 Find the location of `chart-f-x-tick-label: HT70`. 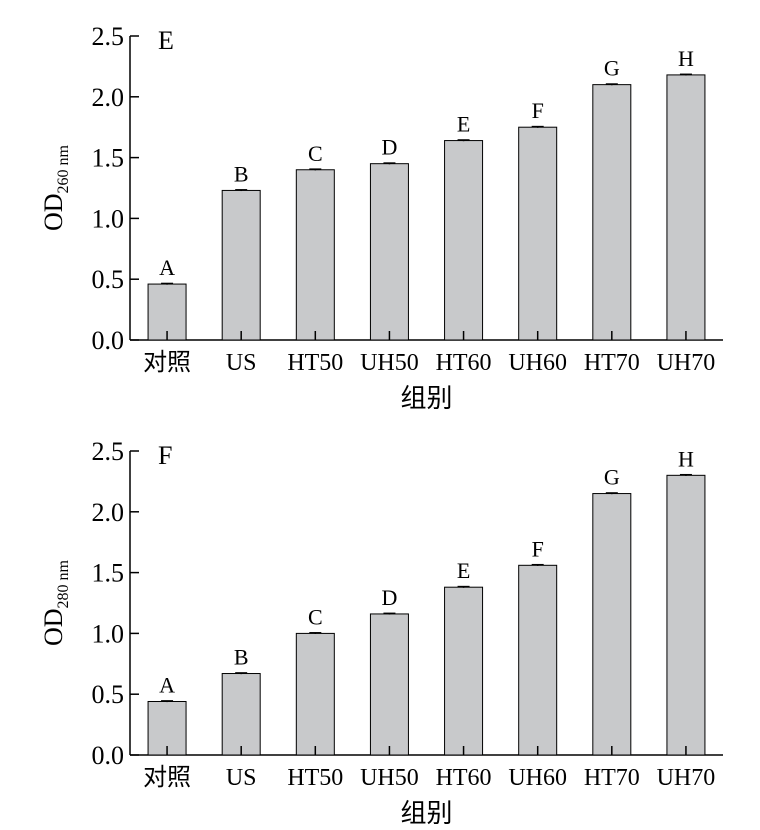

chart-f-x-tick-label: HT70 is located at coordinates (612, 778).